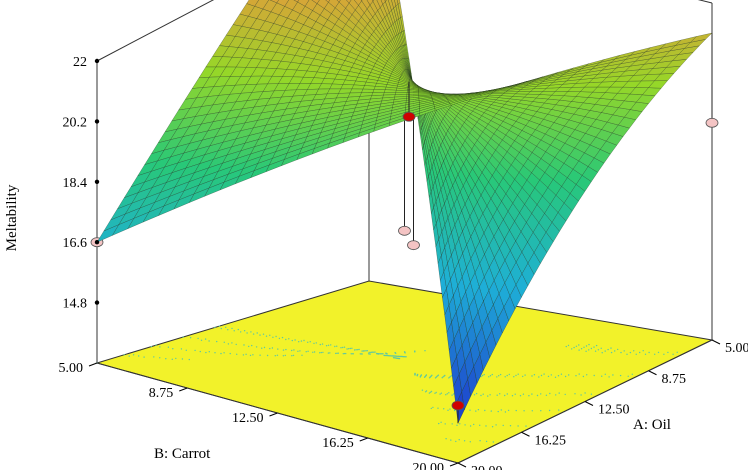 This screenshot has width=748, height=470. Describe the element at coordinates (75, 304) in the screenshot. I see `z-tick-label: 14.8` at that location.